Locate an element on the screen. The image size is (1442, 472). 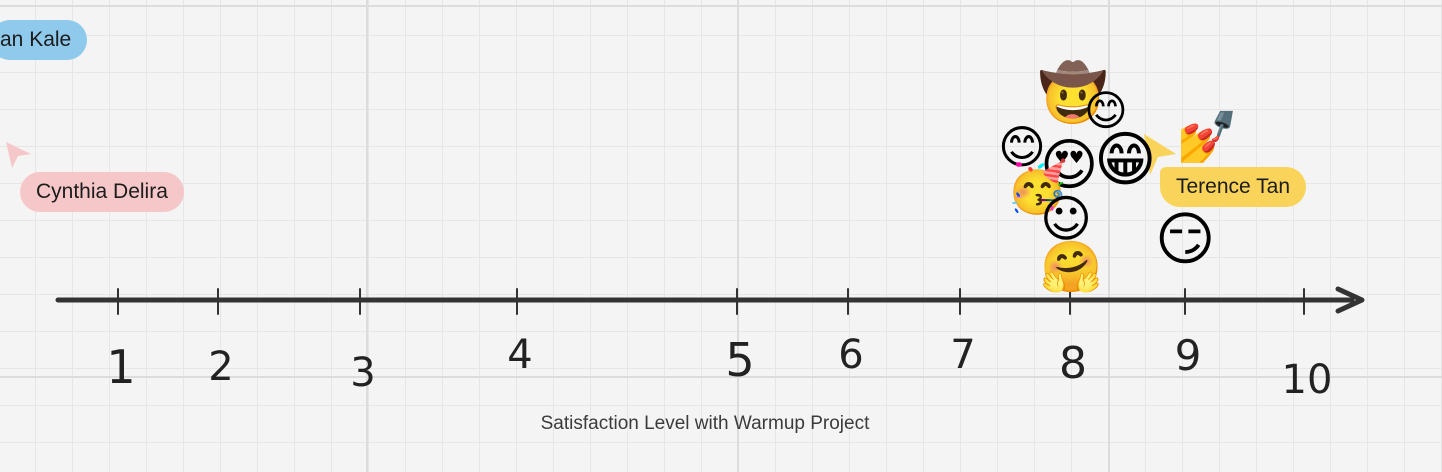
hugging-face-emoji: 🤗 is located at coordinates (1071, 267).